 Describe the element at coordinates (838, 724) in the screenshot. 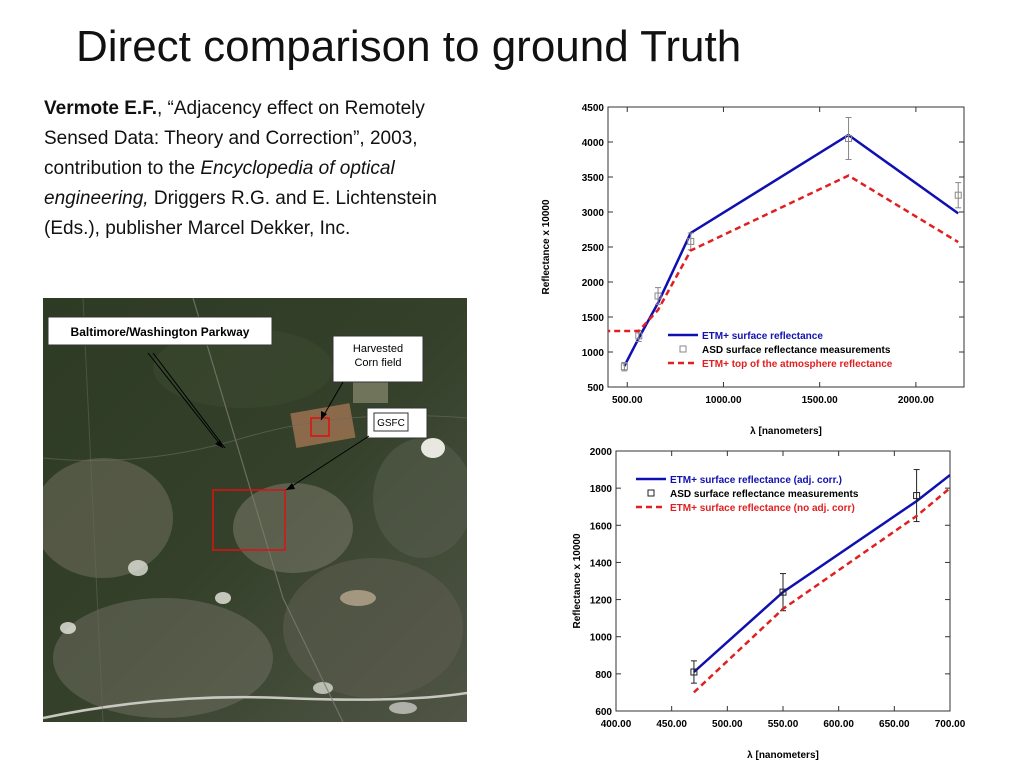

I see `x-tick-label: 600.00` at that location.